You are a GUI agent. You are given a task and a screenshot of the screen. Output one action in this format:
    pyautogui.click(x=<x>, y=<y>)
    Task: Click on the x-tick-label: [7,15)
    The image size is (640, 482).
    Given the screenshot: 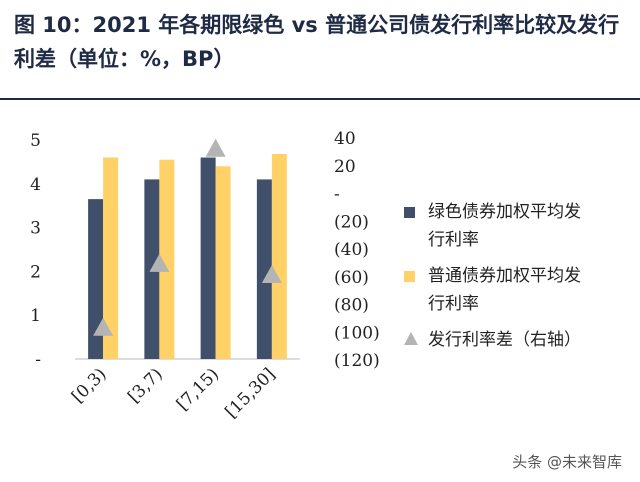 What is the action you would take?
    pyautogui.click(x=198, y=389)
    